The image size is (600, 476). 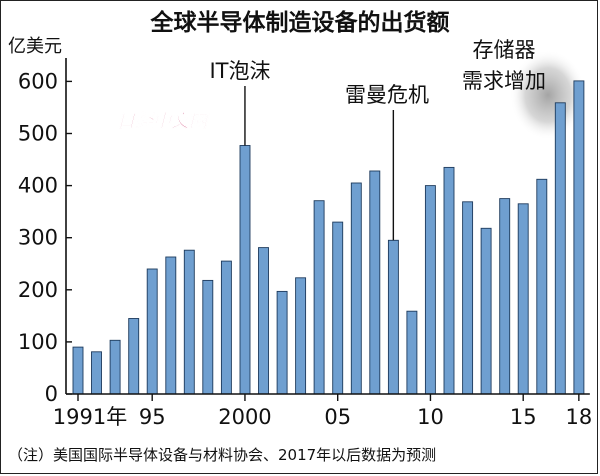 What do you see at coordinates (579, 237) in the screenshot?
I see `bar-2018` at bounding box center [579, 237].